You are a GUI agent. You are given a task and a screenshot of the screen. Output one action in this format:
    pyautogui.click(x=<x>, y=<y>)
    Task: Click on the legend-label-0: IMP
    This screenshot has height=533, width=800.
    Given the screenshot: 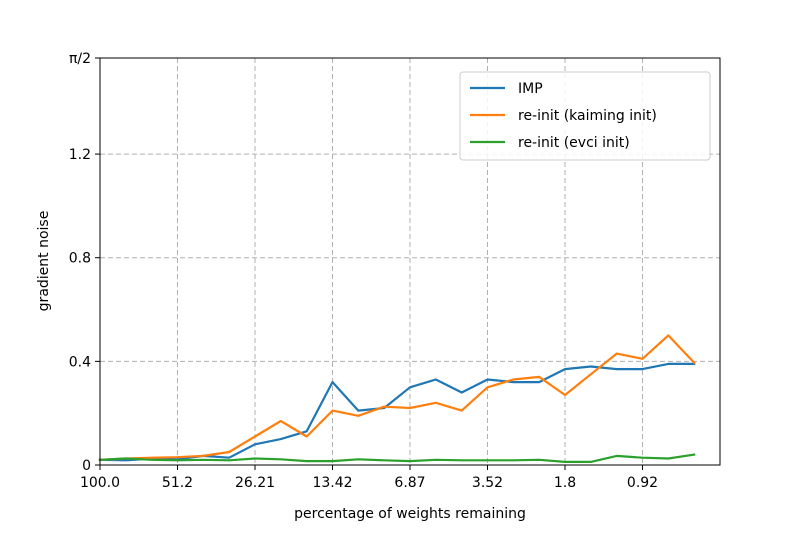 What is the action you would take?
    pyautogui.click(x=530, y=89)
    